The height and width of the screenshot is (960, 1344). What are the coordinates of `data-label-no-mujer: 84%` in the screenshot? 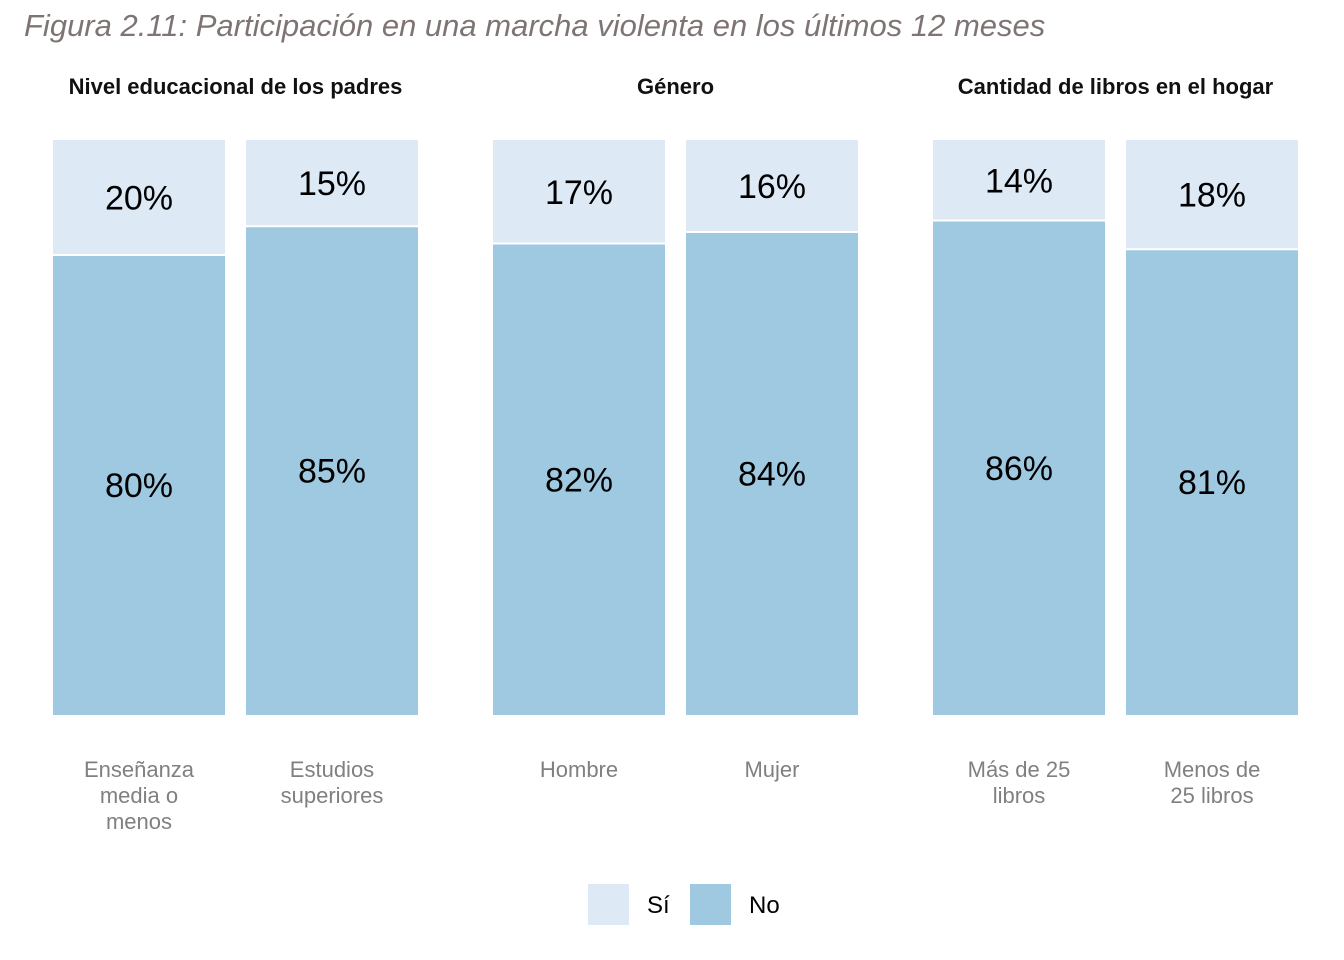 It's located at (772, 475).